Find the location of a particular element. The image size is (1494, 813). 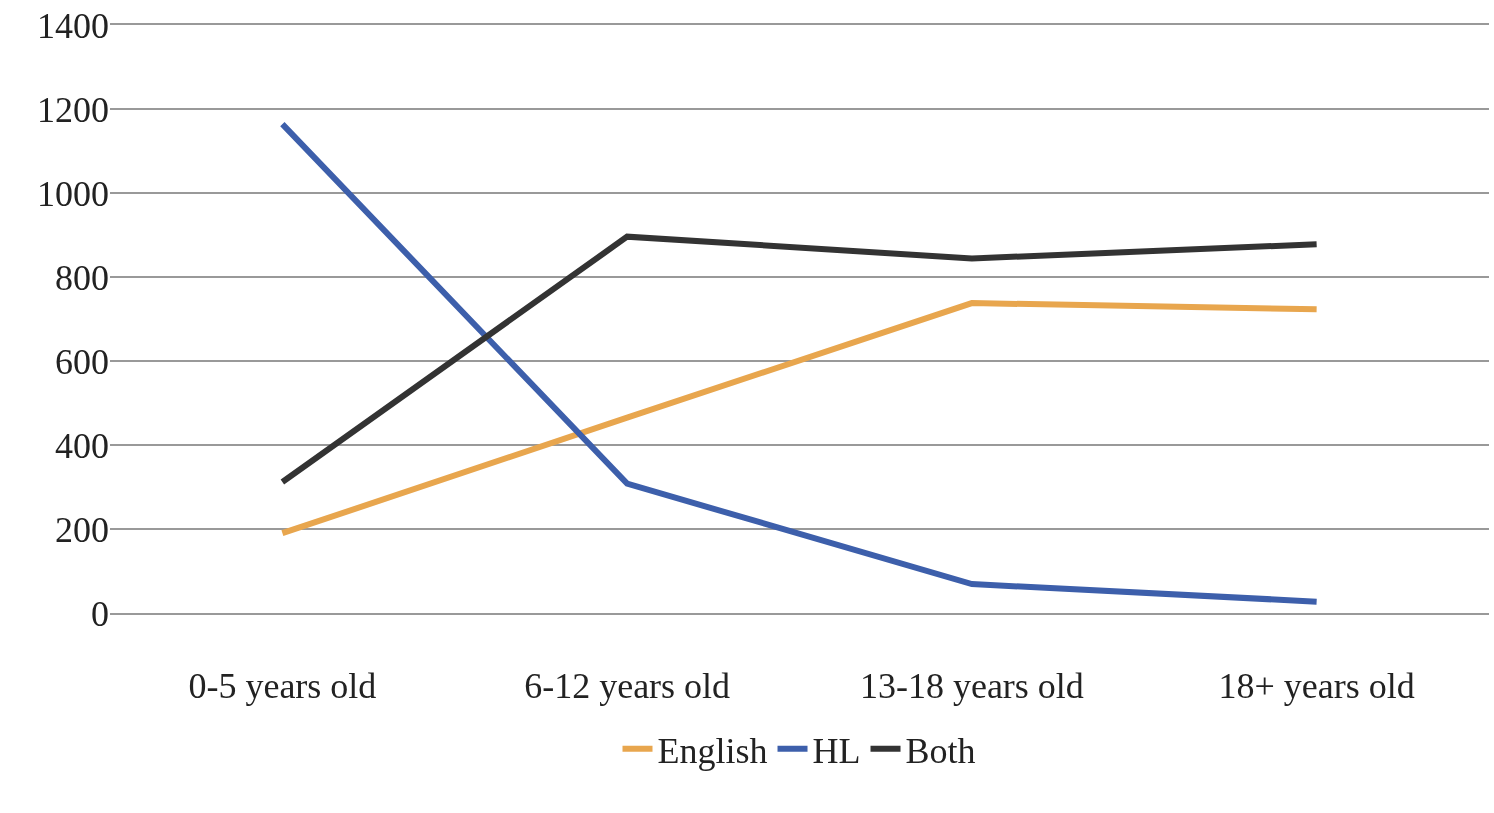

y-tick-label: 1000 is located at coordinates (73, 193).